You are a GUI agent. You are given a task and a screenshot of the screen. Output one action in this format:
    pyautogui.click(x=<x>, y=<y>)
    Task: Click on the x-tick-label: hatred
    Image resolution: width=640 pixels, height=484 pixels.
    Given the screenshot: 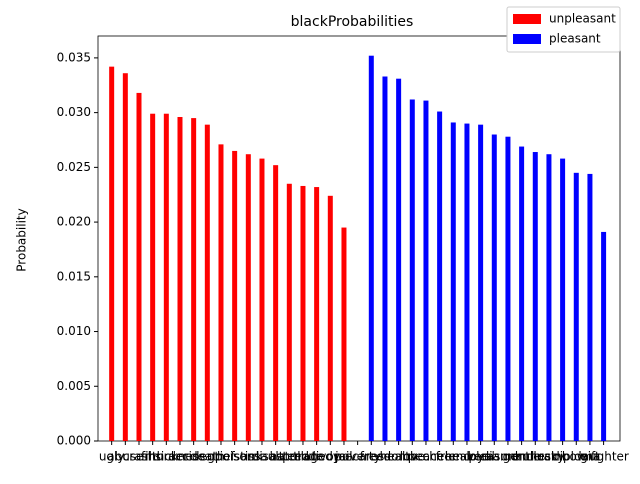 What is the action you would take?
    pyautogui.click(x=289, y=457)
    